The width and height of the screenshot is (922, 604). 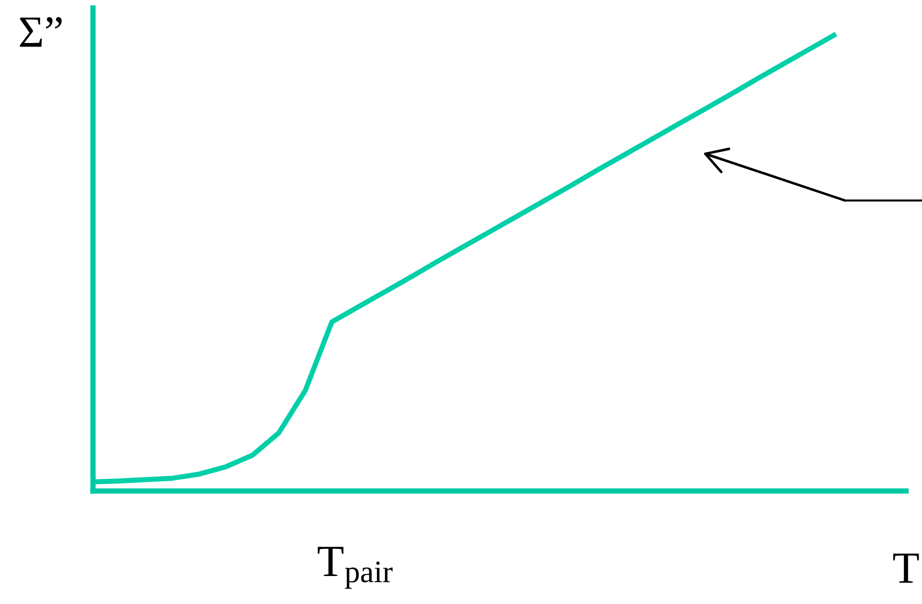 What do you see at coordinates (906, 568) in the screenshot?
I see `x-axis-title: T` at bounding box center [906, 568].